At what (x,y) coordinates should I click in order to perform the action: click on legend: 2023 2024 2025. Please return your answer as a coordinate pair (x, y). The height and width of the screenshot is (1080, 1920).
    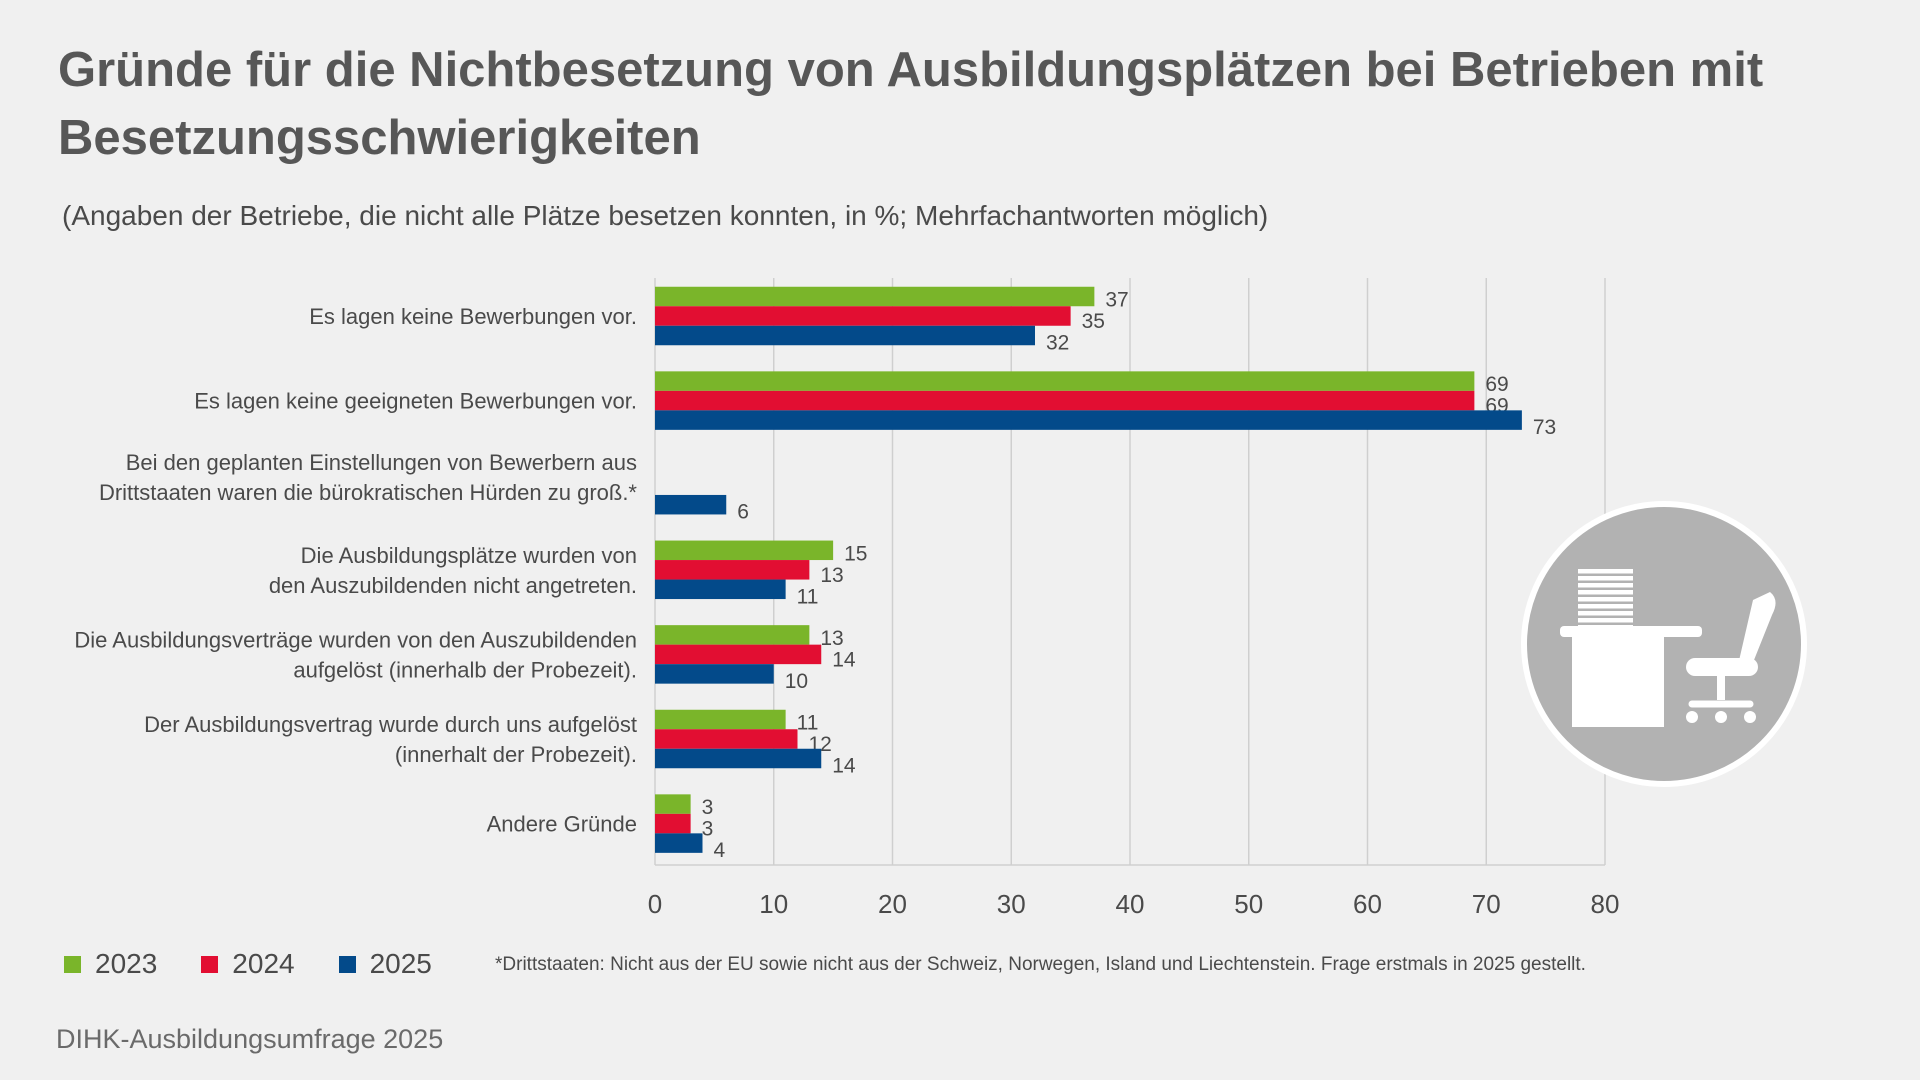
    Looking at the image, I should click on (248, 964).